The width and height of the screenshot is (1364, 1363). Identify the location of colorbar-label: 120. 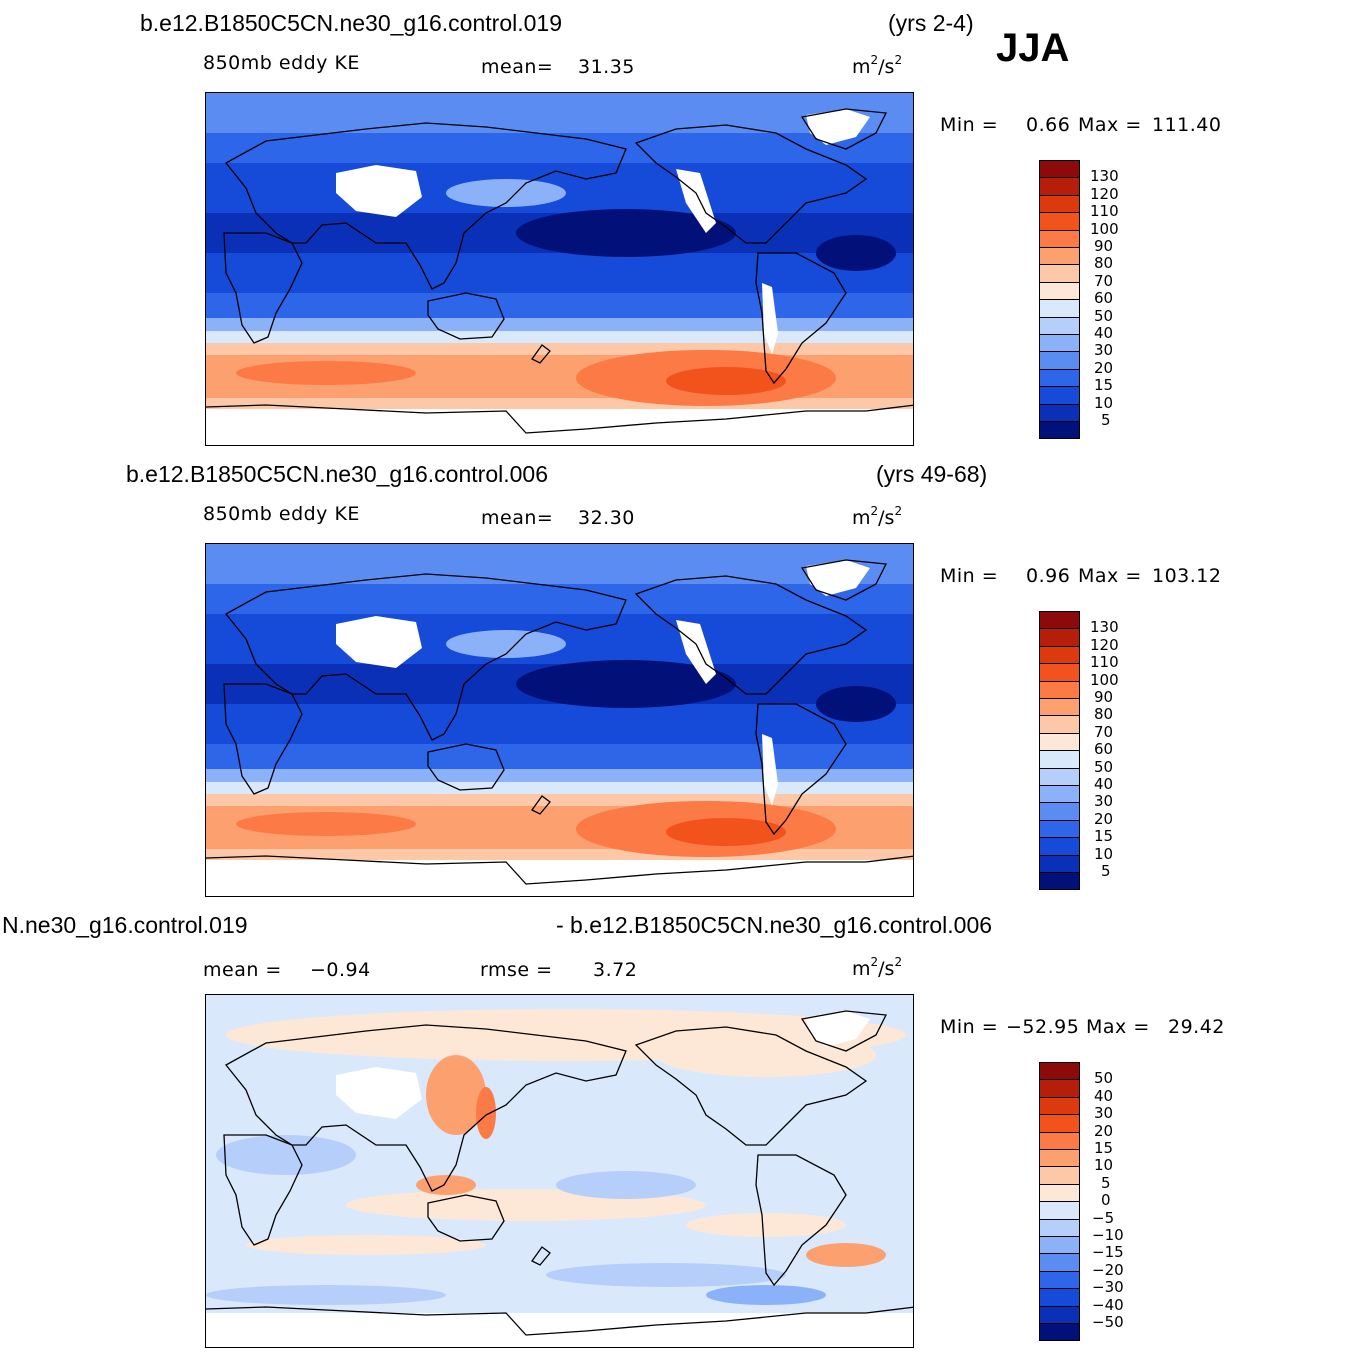
(1104, 193).